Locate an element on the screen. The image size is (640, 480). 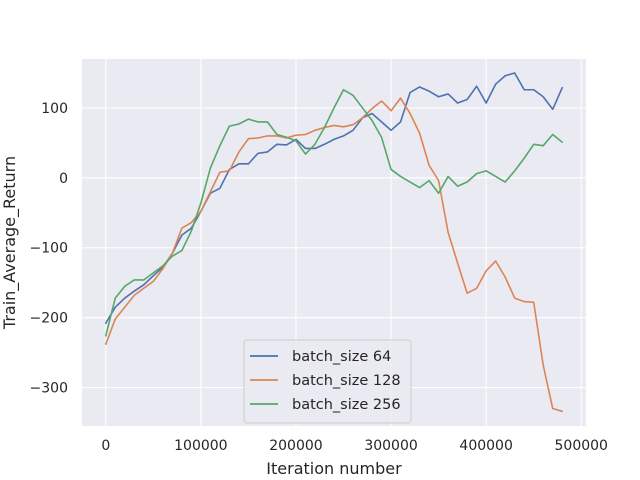
x-axis-ticks: 0 100000 200000 300000 400000 500000 is located at coordinates (354, 446).